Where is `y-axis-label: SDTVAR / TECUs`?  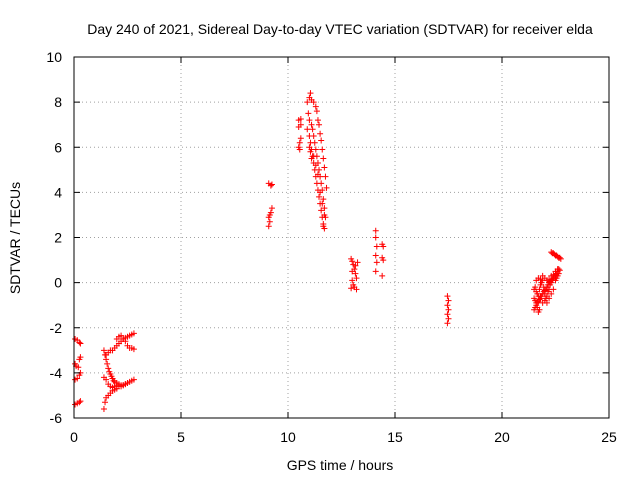
y-axis-label: SDTVAR / TECUs is located at coordinates (15, 238).